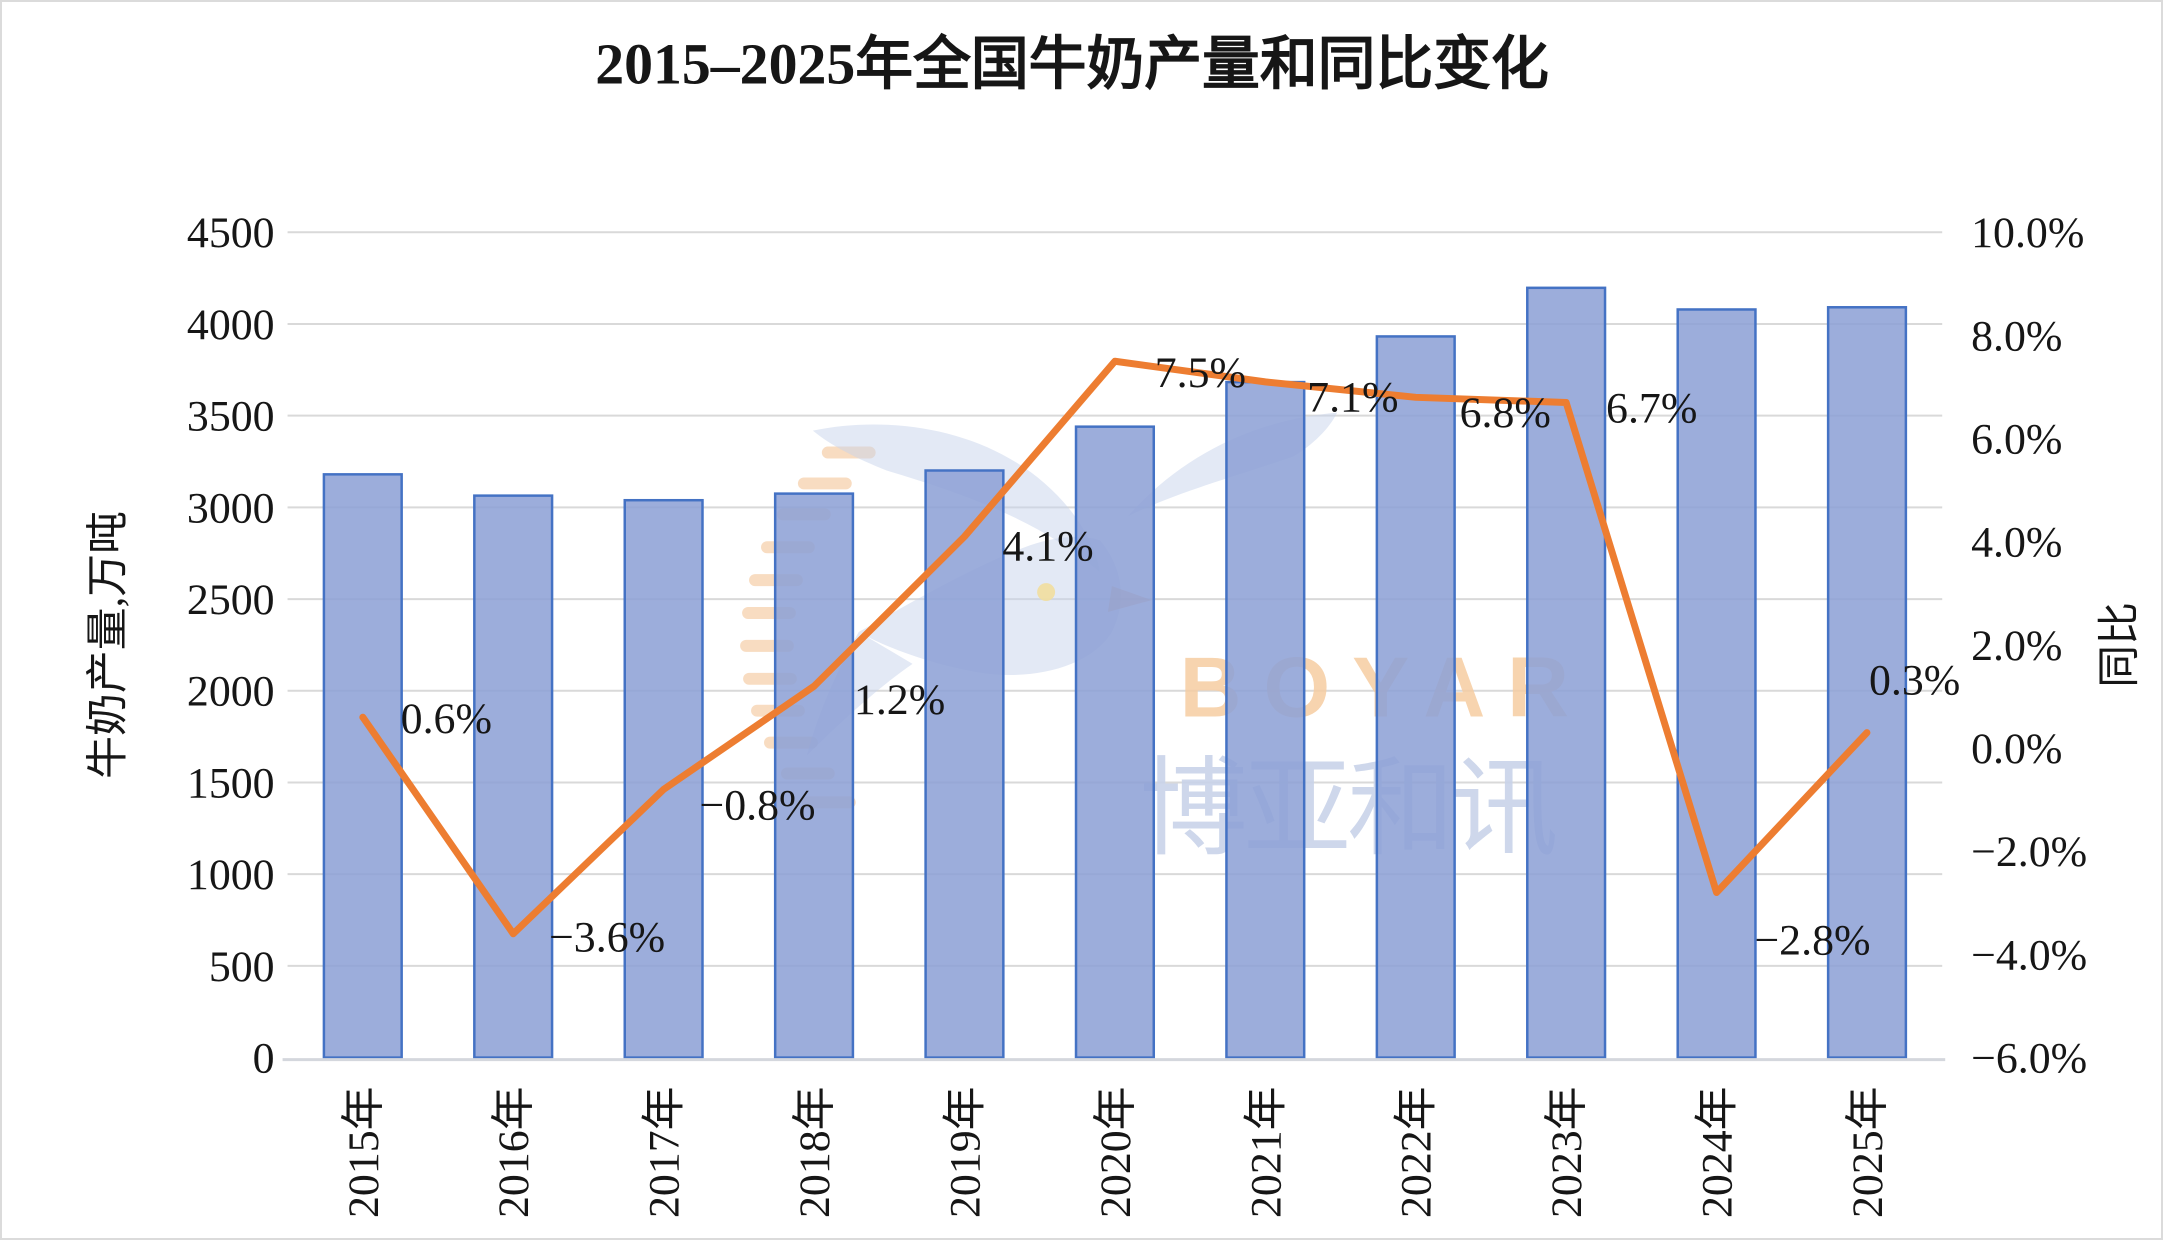 Image resolution: width=2163 pixels, height=1240 pixels. I want to click on left-axis-tick-labels: 0 500 1000 1500 2000 2500 3000 3500 4000 4500, so click(231, 645).